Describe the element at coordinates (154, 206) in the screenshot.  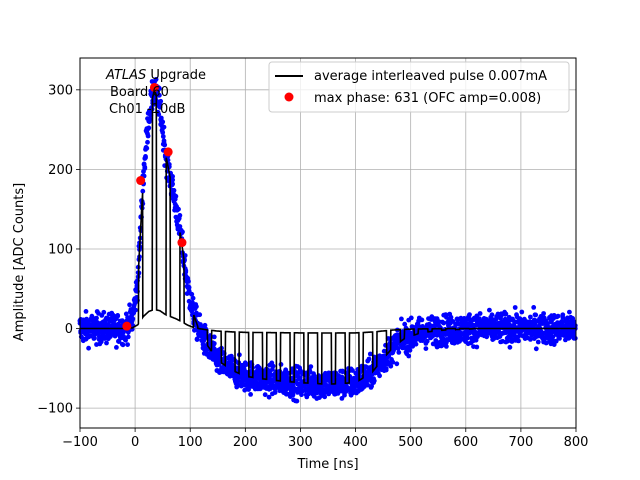
I see `max-phase-points` at that location.